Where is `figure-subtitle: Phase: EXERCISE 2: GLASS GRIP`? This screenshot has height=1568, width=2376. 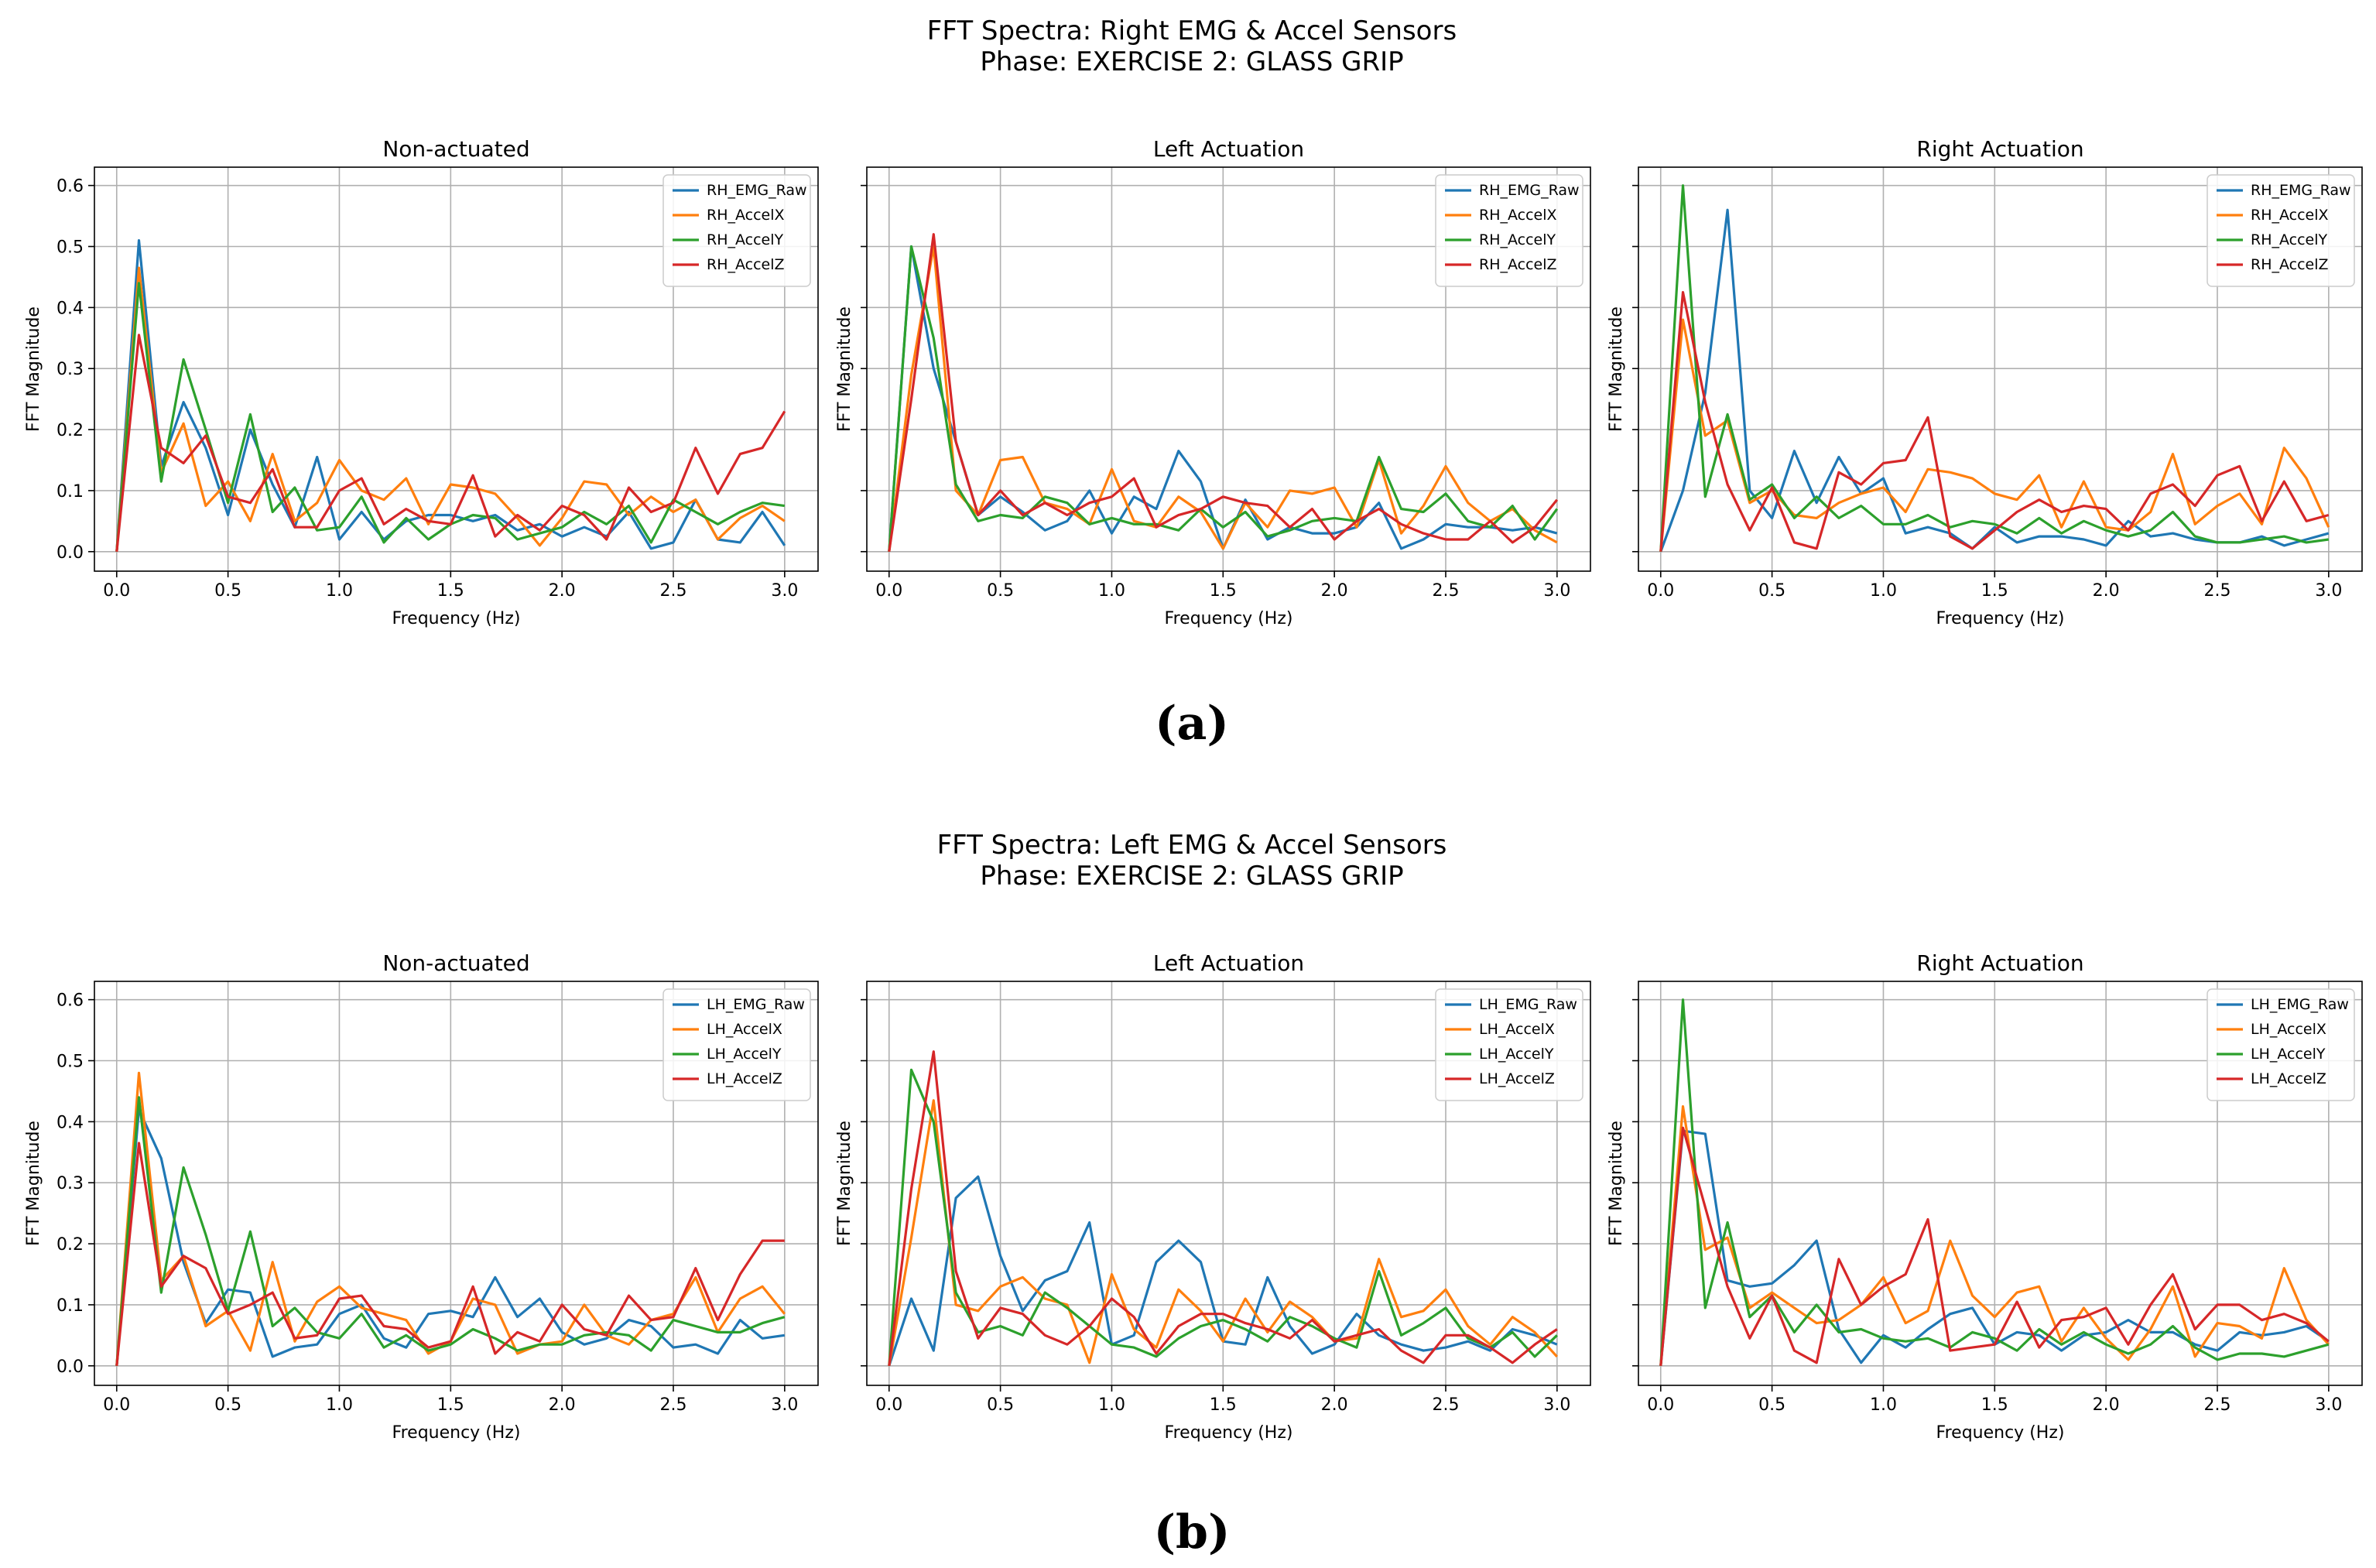 figure-subtitle: Phase: EXERCISE 2: GLASS GRIP is located at coordinates (1191, 877).